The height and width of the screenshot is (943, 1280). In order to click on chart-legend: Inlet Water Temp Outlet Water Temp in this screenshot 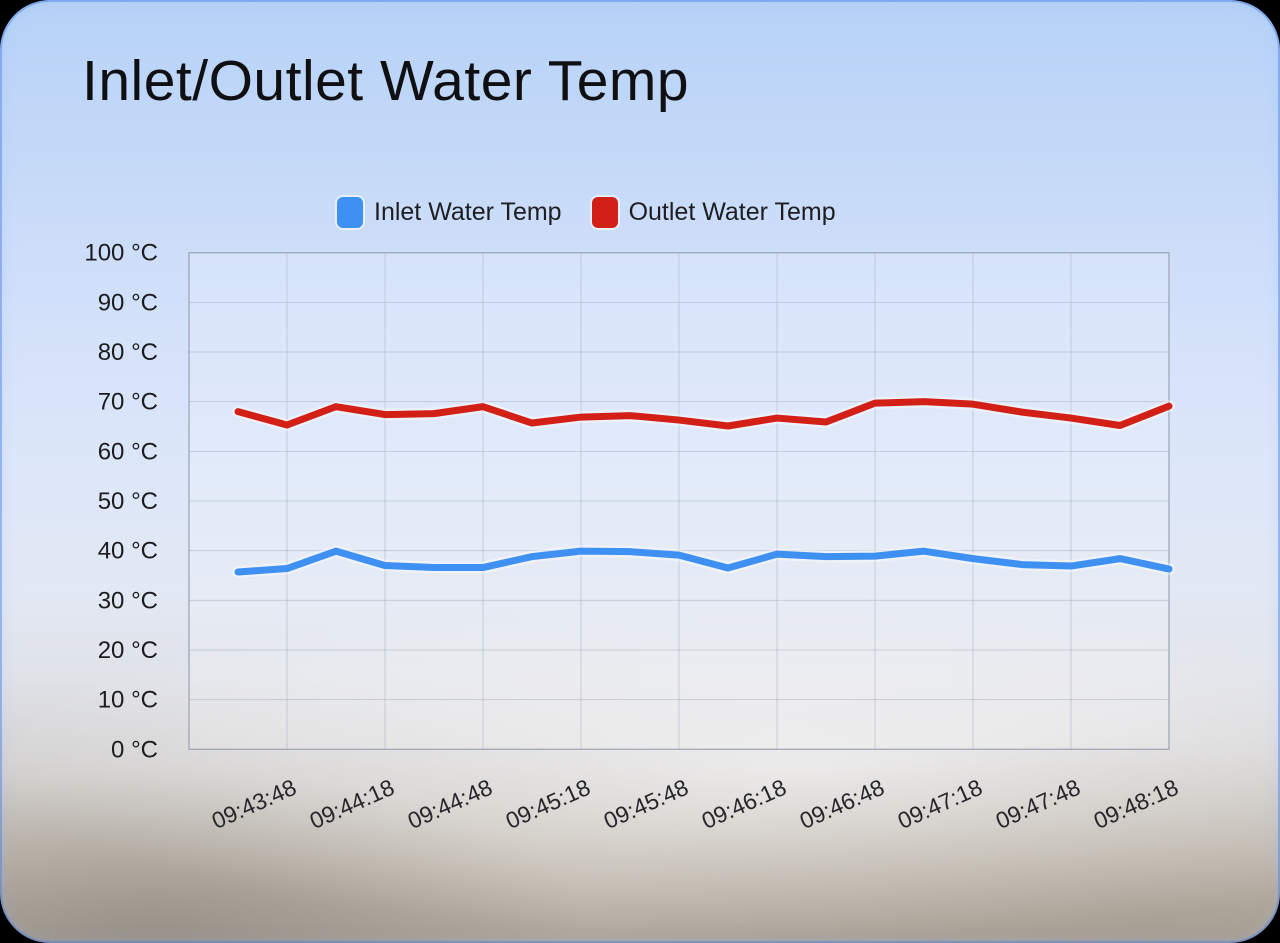, I will do `click(586, 212)`.